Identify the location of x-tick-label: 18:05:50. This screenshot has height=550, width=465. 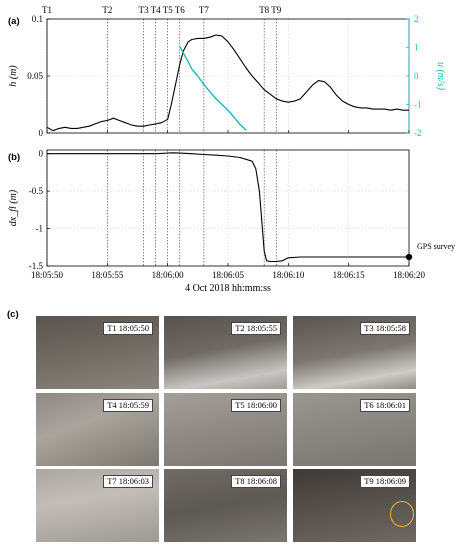
(47, 275).